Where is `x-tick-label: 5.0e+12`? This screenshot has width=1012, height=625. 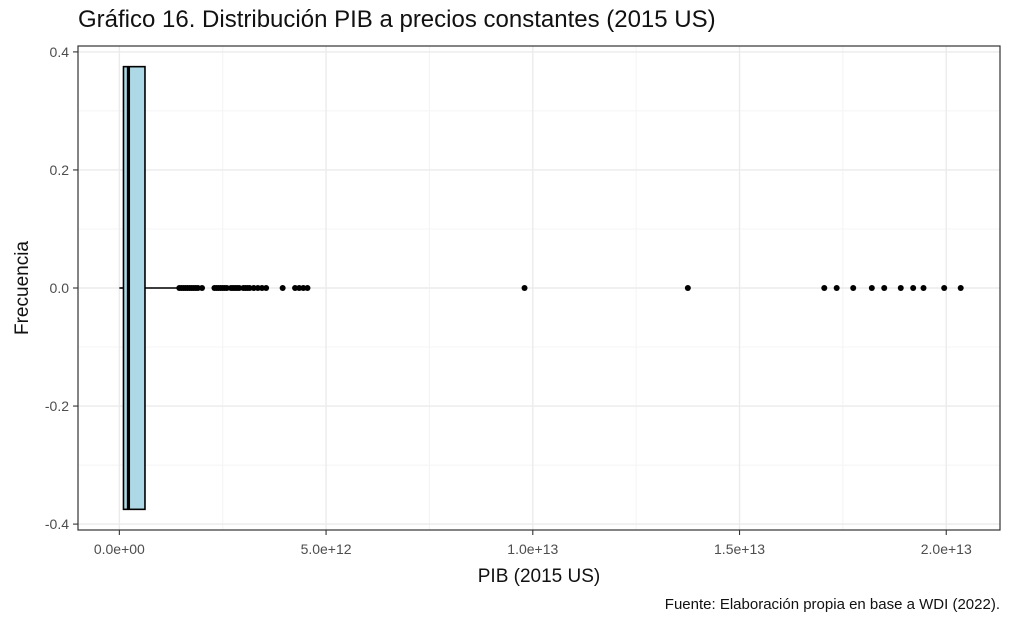 x-tick-label: 5.0e+12 is located at coordinates (326, 549).